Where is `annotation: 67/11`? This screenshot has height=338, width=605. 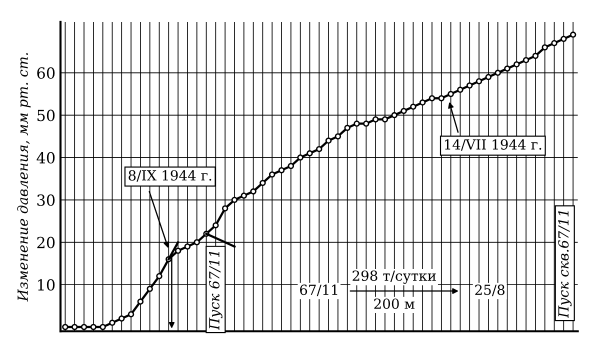
annotation: 67/11 is located at coordinates (319, 290).